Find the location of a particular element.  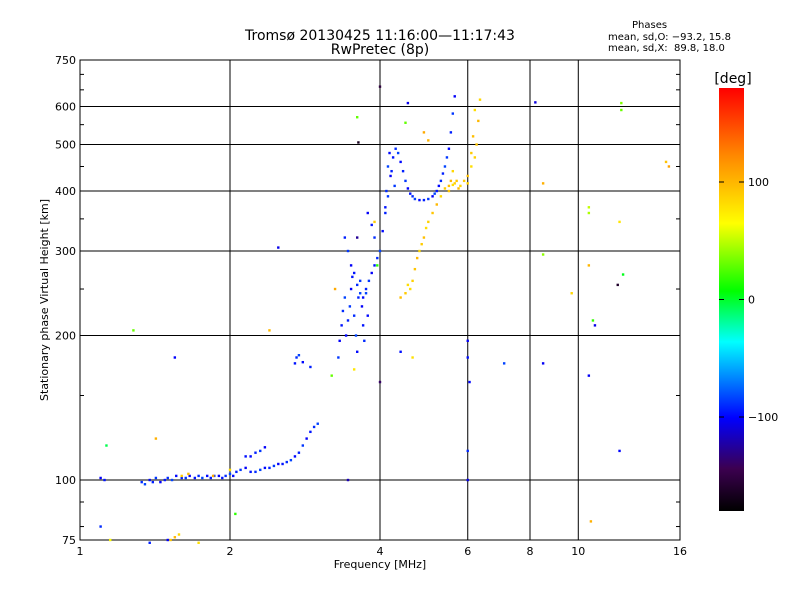

y-tick-label: 200 is located at coordinates (65, 336).